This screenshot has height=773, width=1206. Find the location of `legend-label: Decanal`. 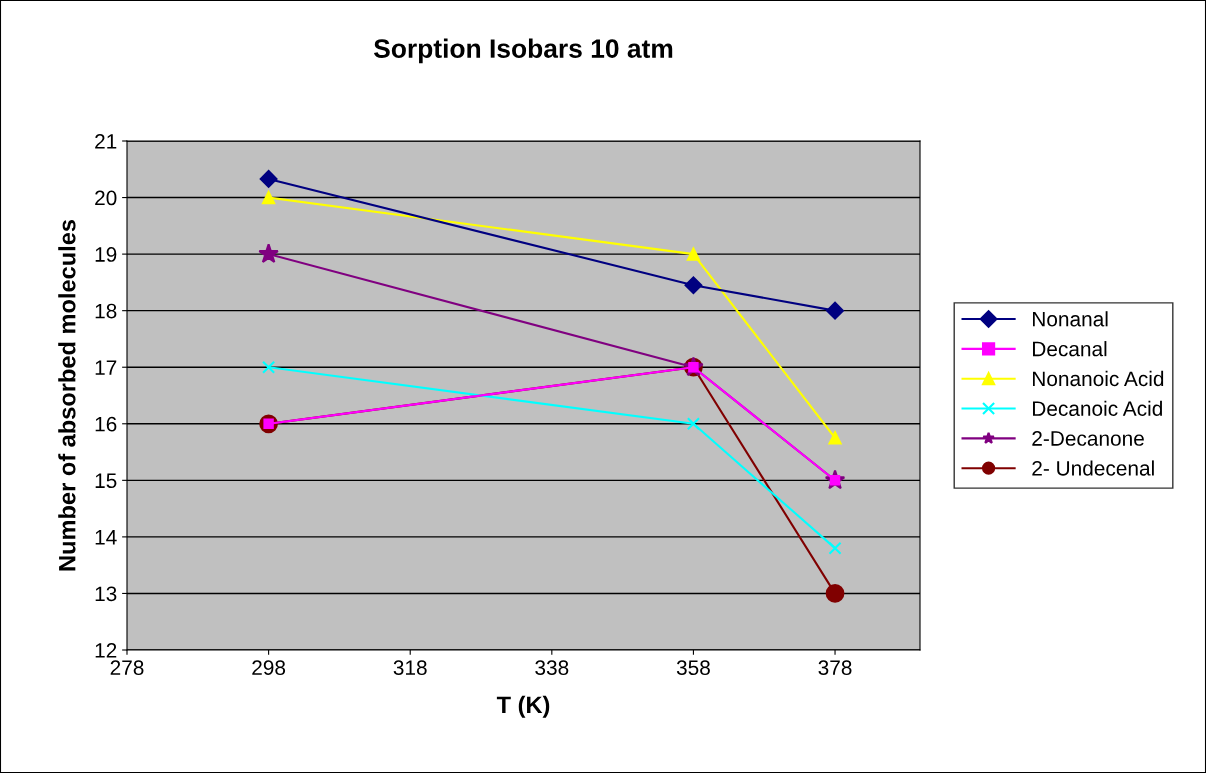

legend-label: Decanal is located at coordinates (1070, 349).